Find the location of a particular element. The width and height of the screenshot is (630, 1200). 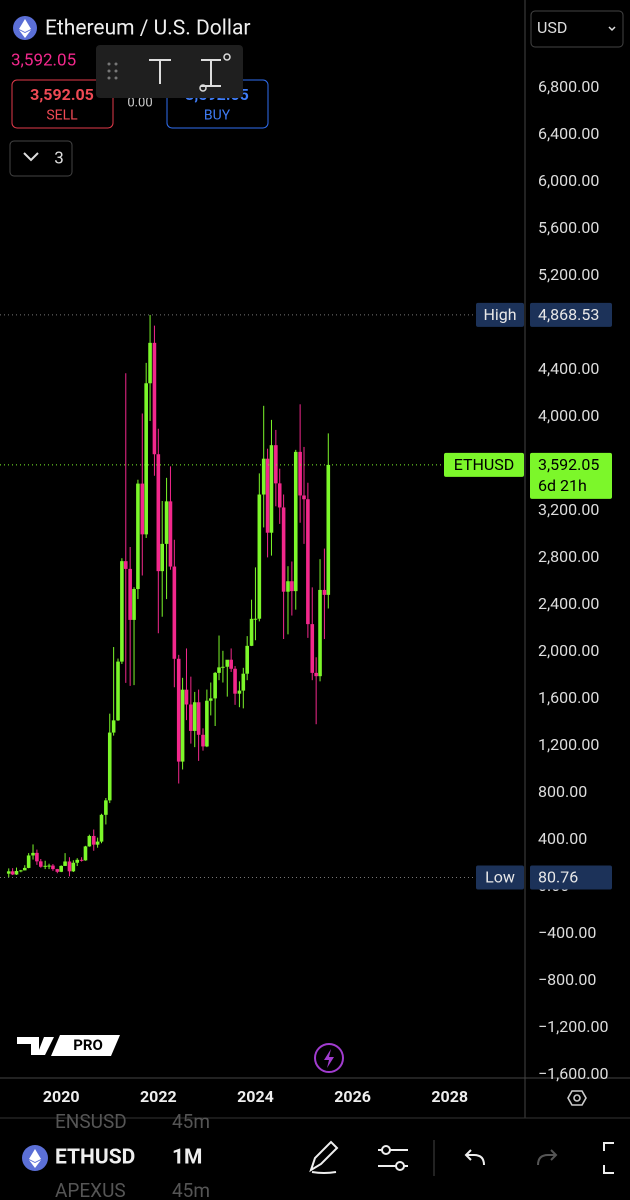

y-tick-label: 4,400.00 is located at coordinates (568, 368).